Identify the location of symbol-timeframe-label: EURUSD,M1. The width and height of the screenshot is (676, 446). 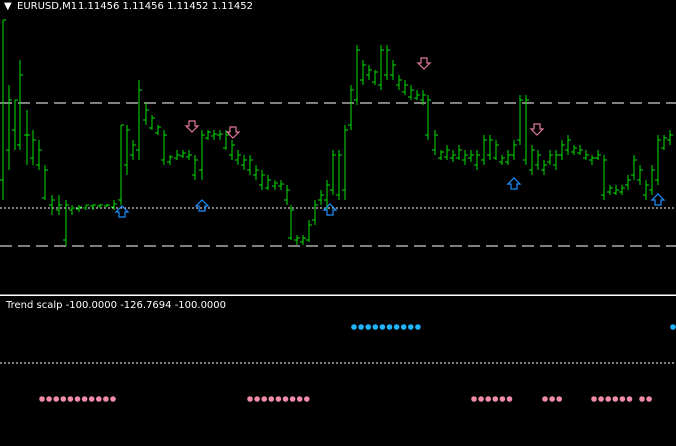
(47, 6).